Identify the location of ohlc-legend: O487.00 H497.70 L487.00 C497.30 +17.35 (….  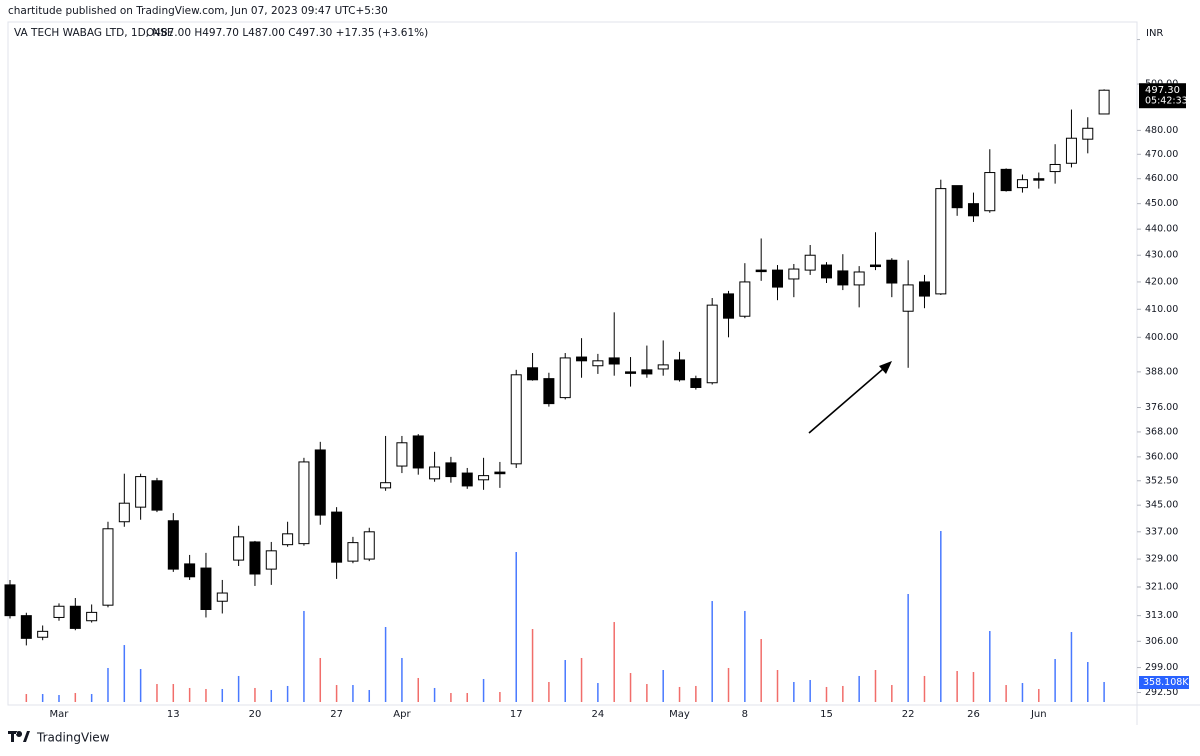
(287, 33).